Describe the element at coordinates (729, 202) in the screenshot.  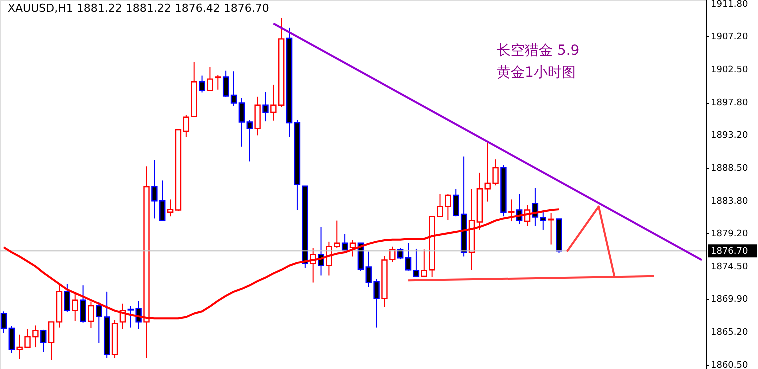
I see `y-tick-label: 1883.80` at that location.